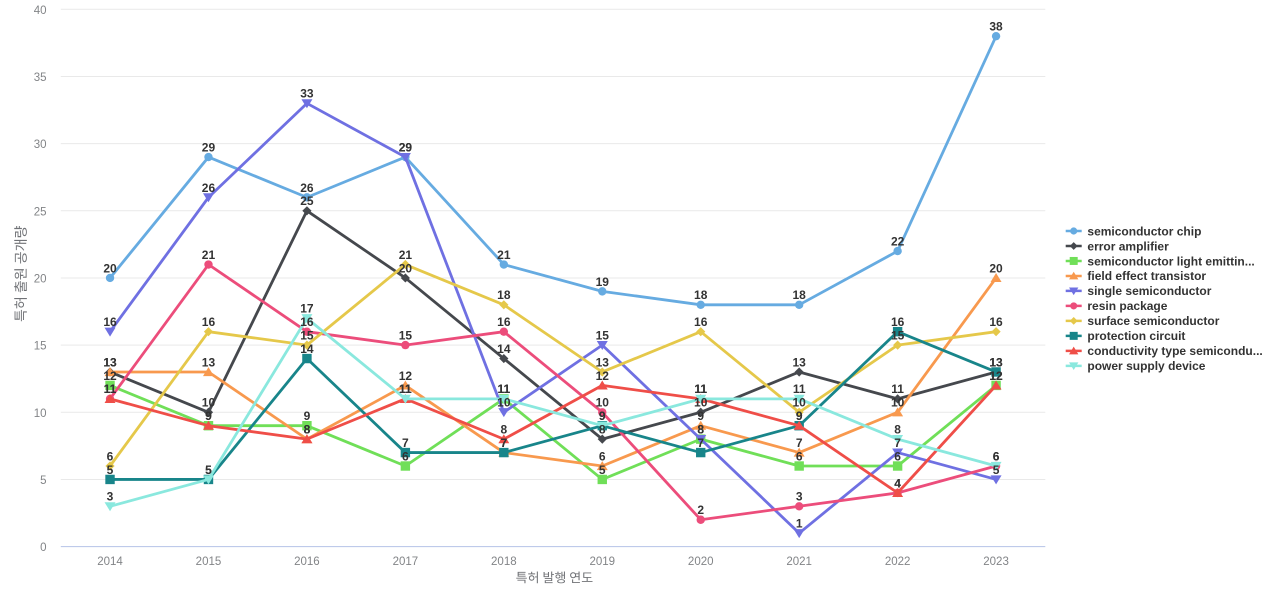  I want to click on svg-text: 2014, so click(110, 562).